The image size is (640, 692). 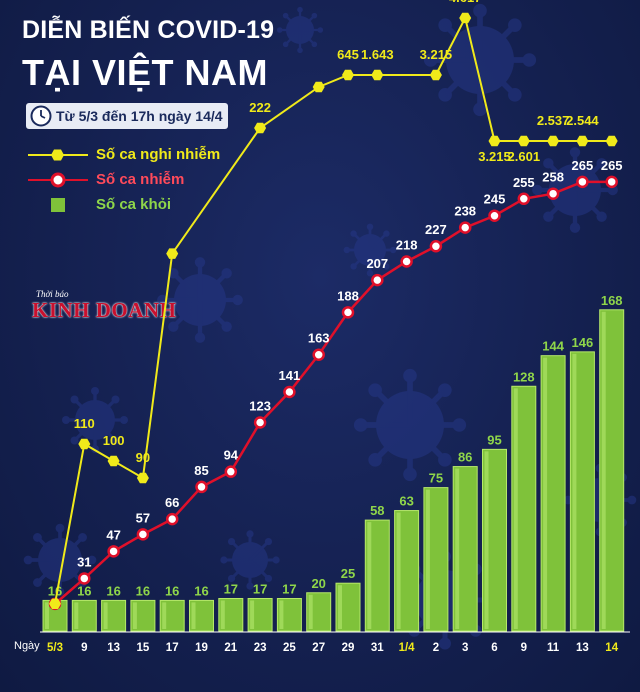 What do you see at coordinates (55, 648) in the screenshot?
I see `x-tick-label: 5/3` at bounding box center [55, 648].